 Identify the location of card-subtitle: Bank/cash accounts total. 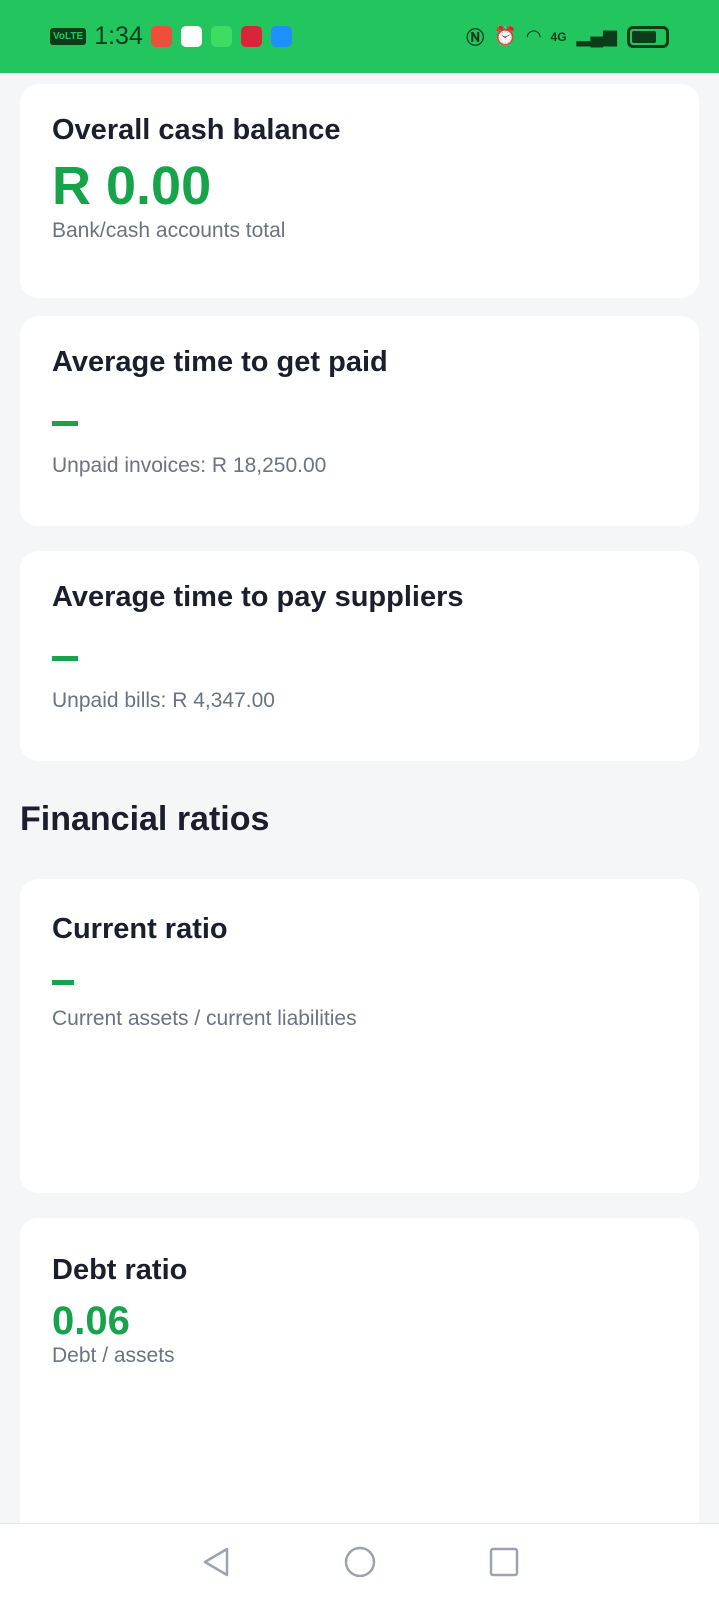
(169, 230).